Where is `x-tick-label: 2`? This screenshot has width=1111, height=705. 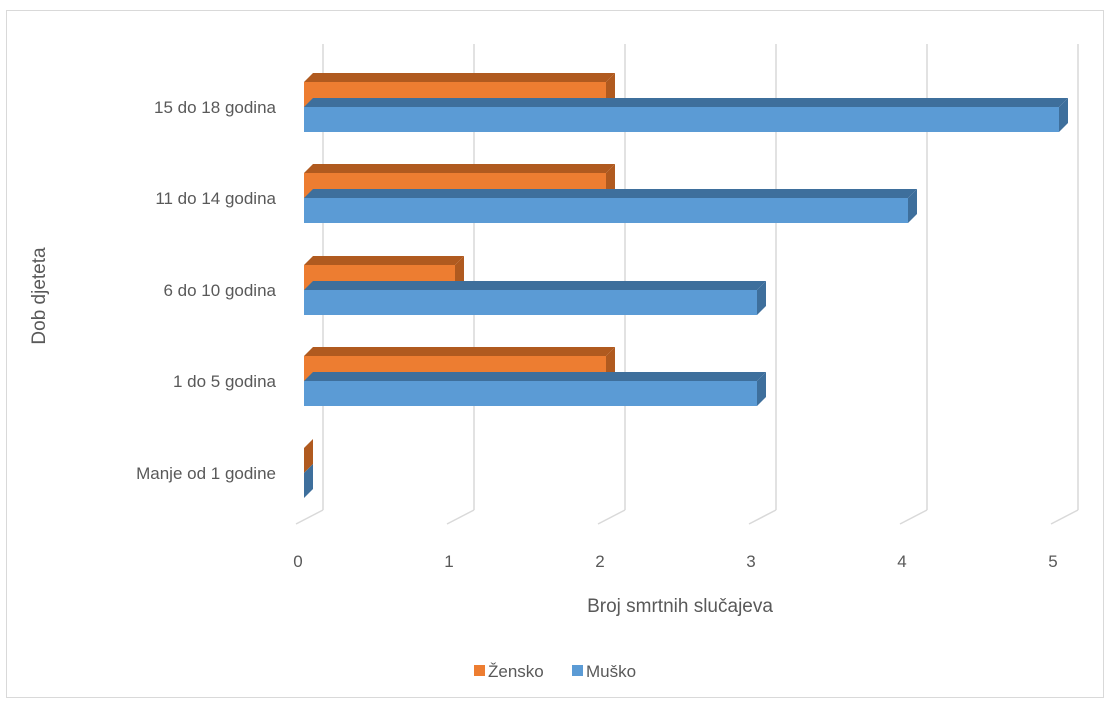 x-tick-label: 2 is located at coordinates (599, 561).